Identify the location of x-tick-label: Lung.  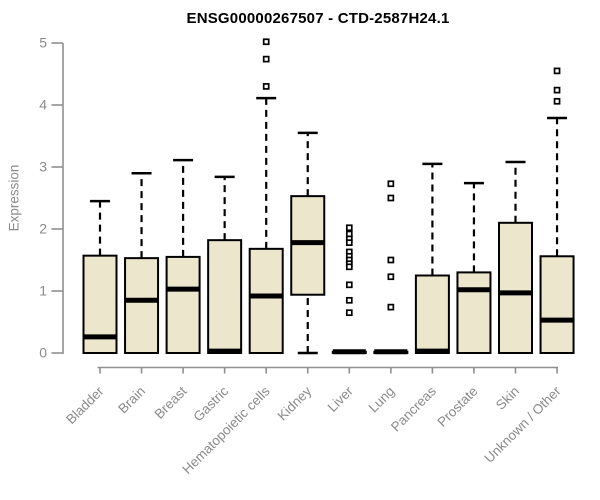
(382, 400).